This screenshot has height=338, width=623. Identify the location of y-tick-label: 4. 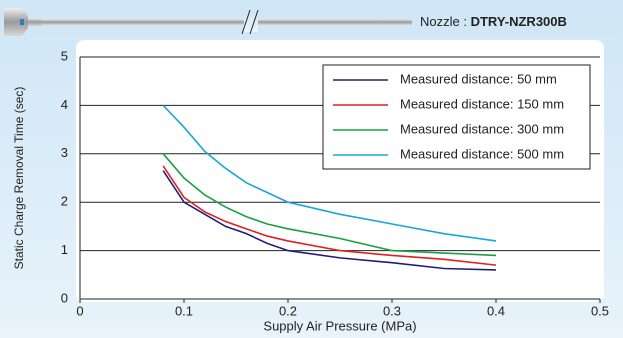
(64, 104).